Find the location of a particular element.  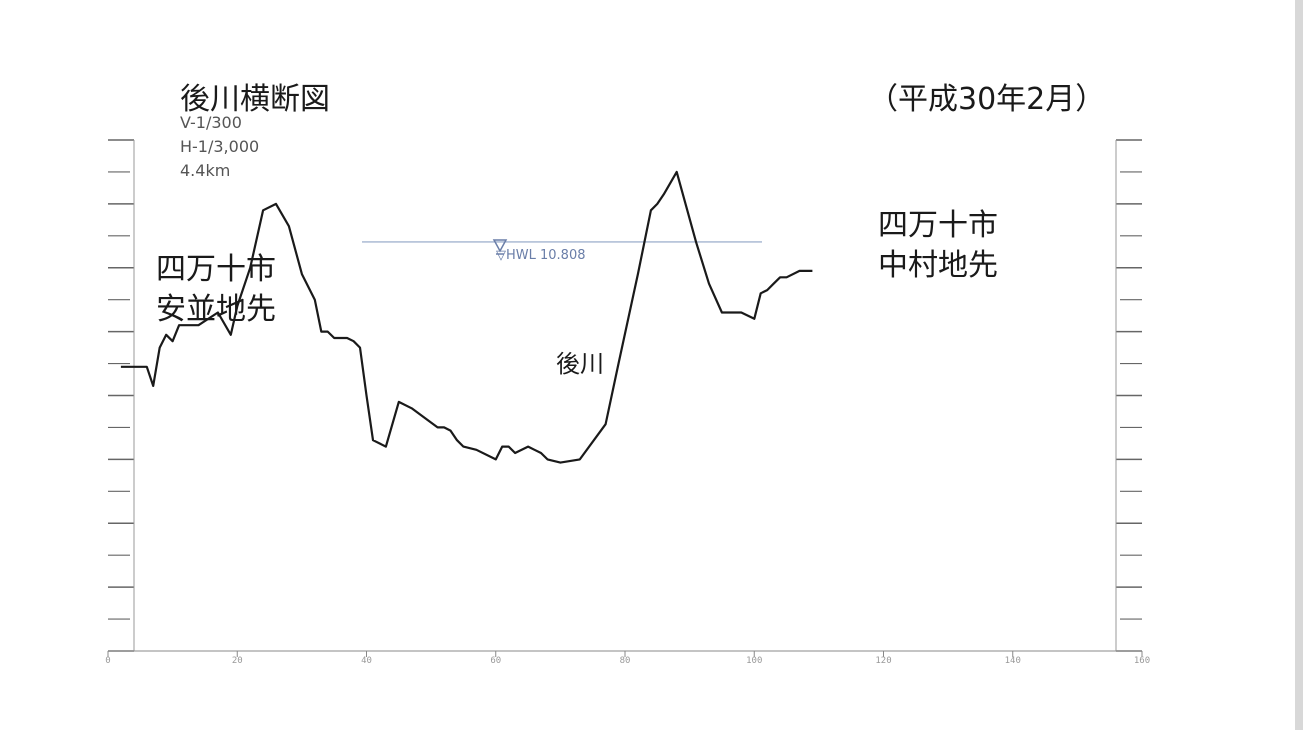

bottom-axis-ticks: 0 20 40 60 80 100 120 140 160 is located at coordinates (627, 658).